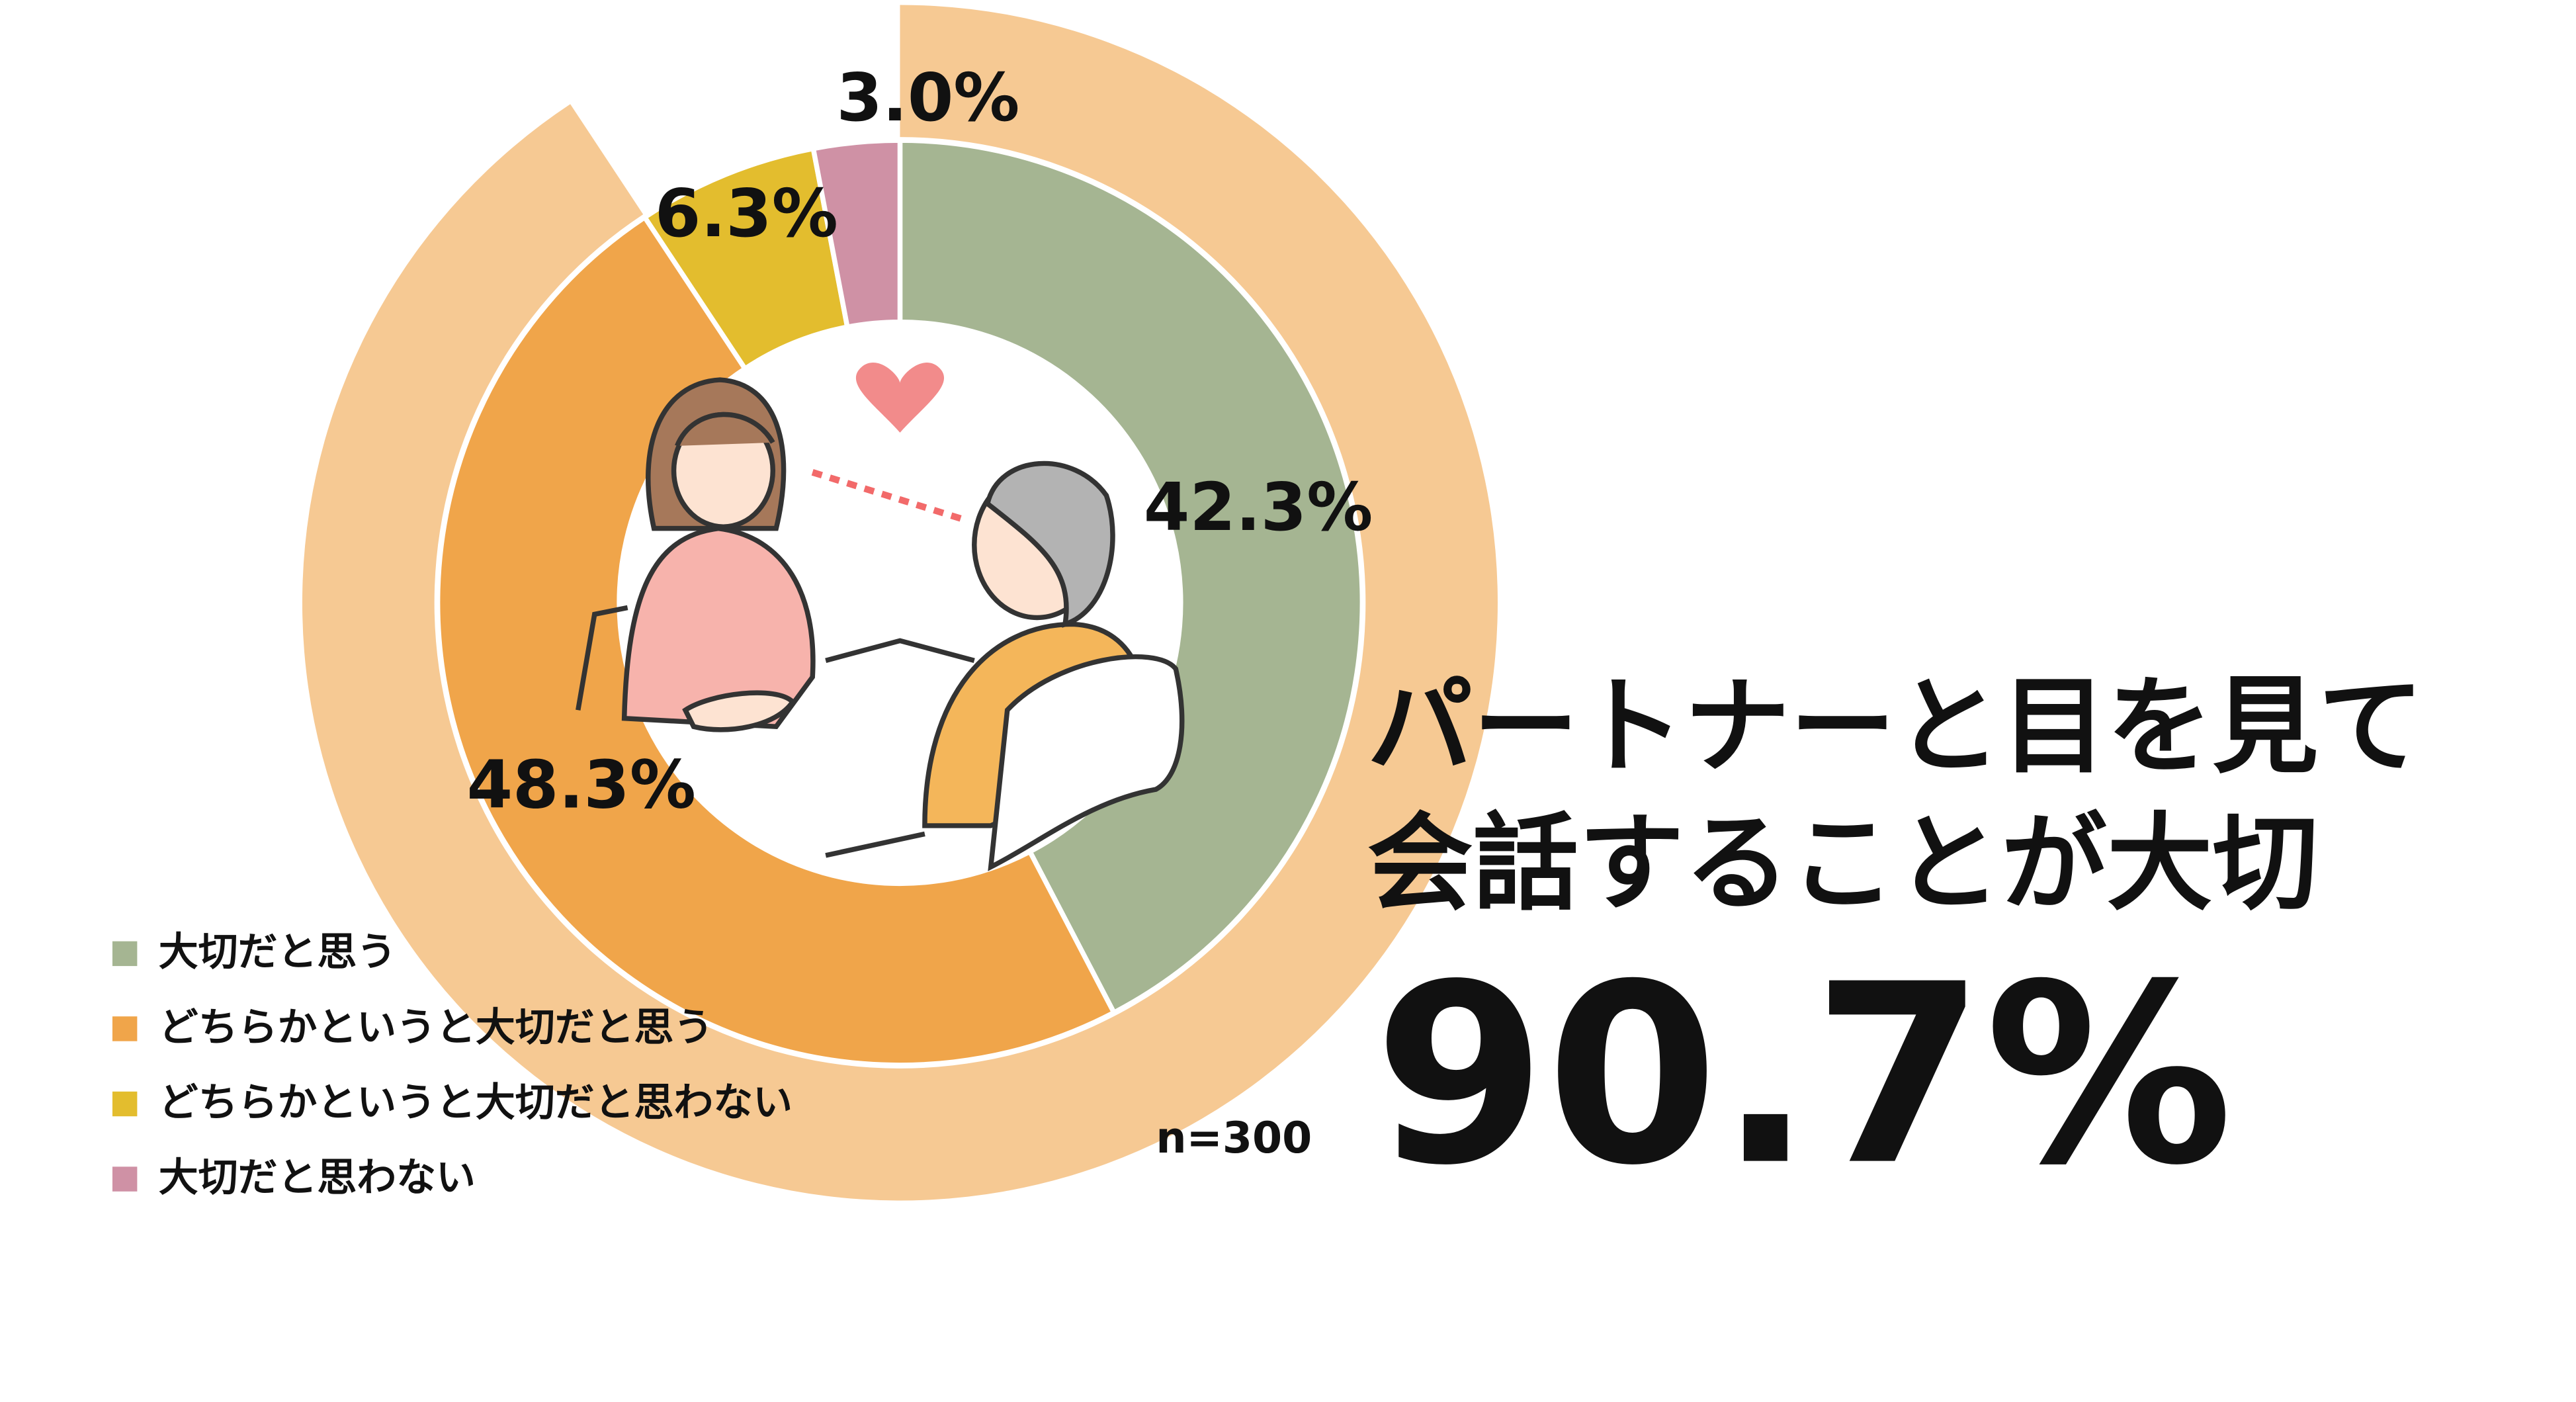 This screenshot has height=1402, width=2576. I want to click on headline: 会話することが大切, so click(1842, 864).